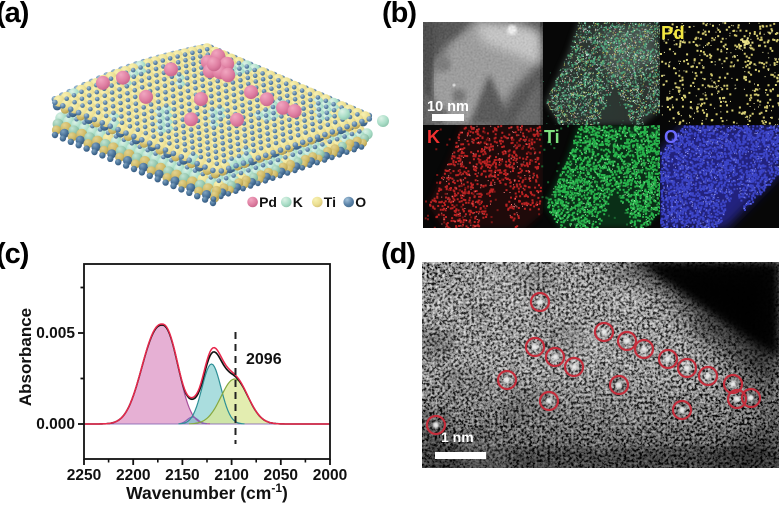  What do you see at coordinates (55, 424) in the screenshot?
I see `svg-text: 0.000` at bounding box center [55, 424].